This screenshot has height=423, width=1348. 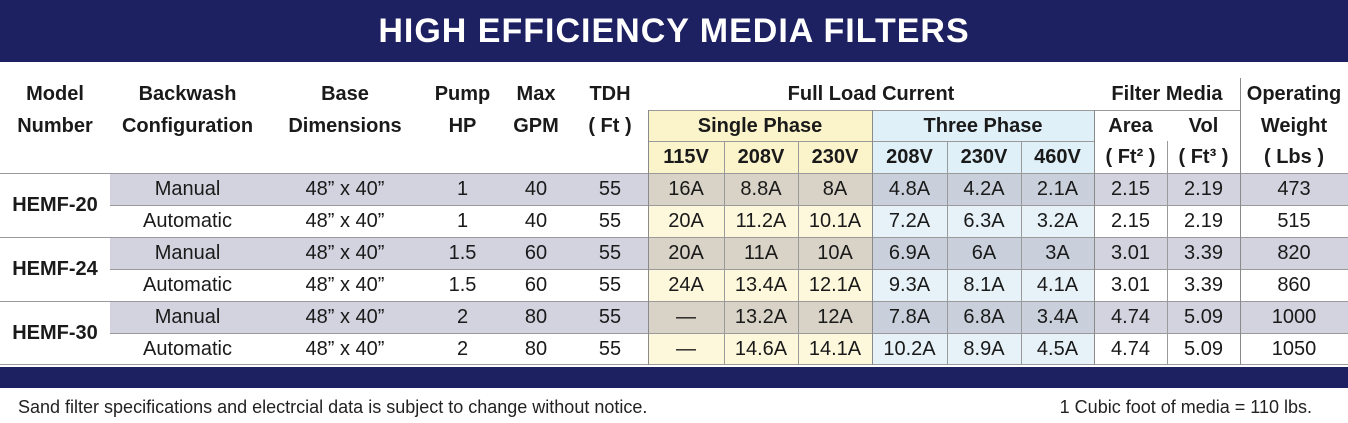 What do you see at coordinates (187, 126) in the screenshot?
I see `header-backwash: Configuration` at bounding box center [187, 126].